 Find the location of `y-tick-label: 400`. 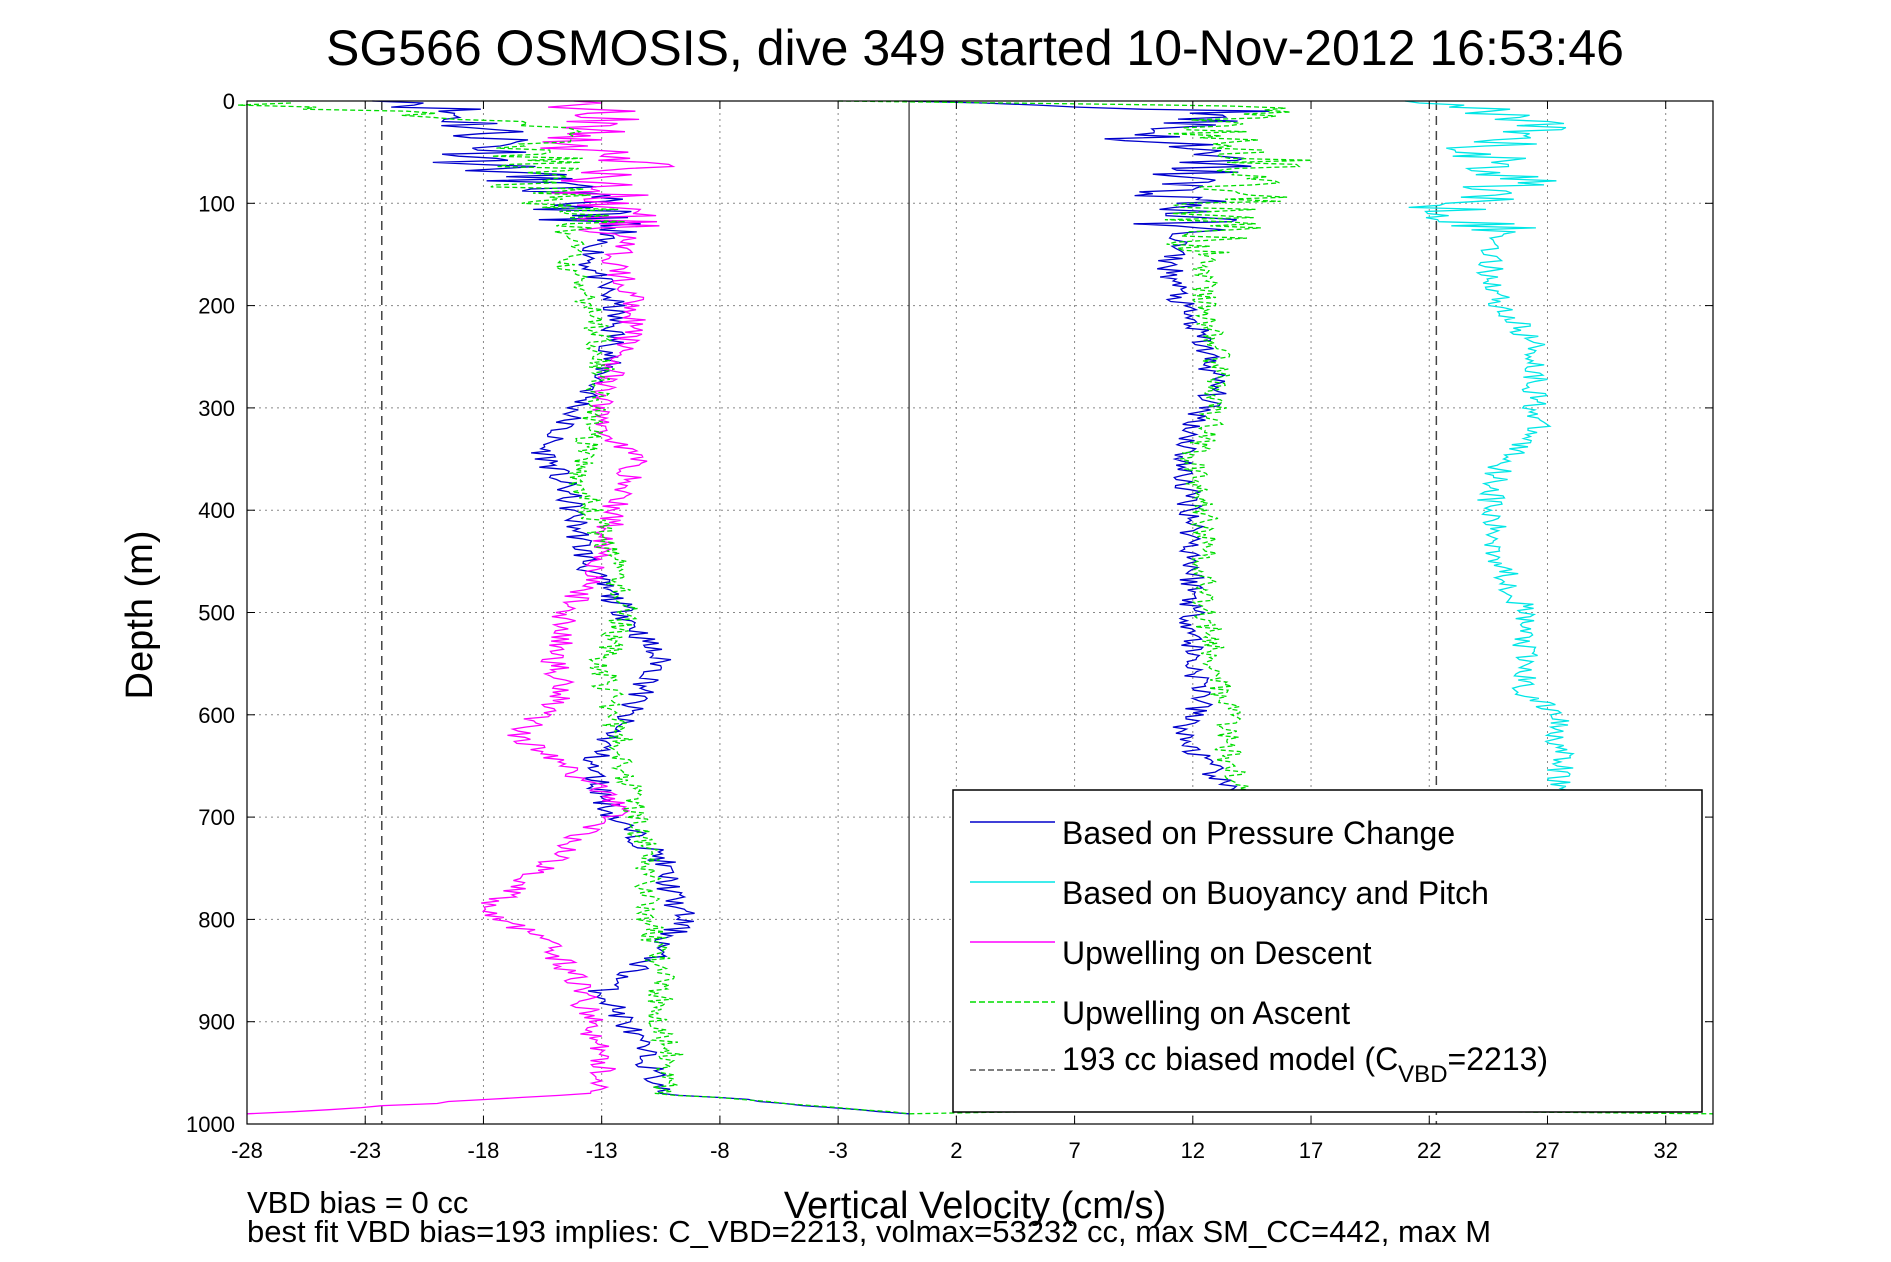

y-tick-label: 400 is located at coordinates (216, 510).